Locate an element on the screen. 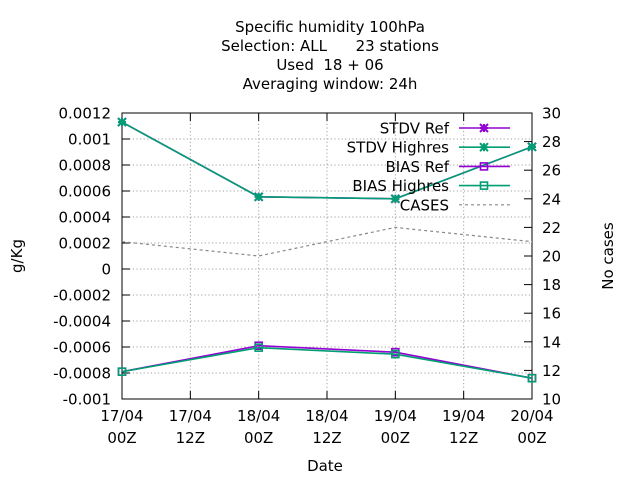  y-tick-label: 0 is located at coordinates (106, 270).